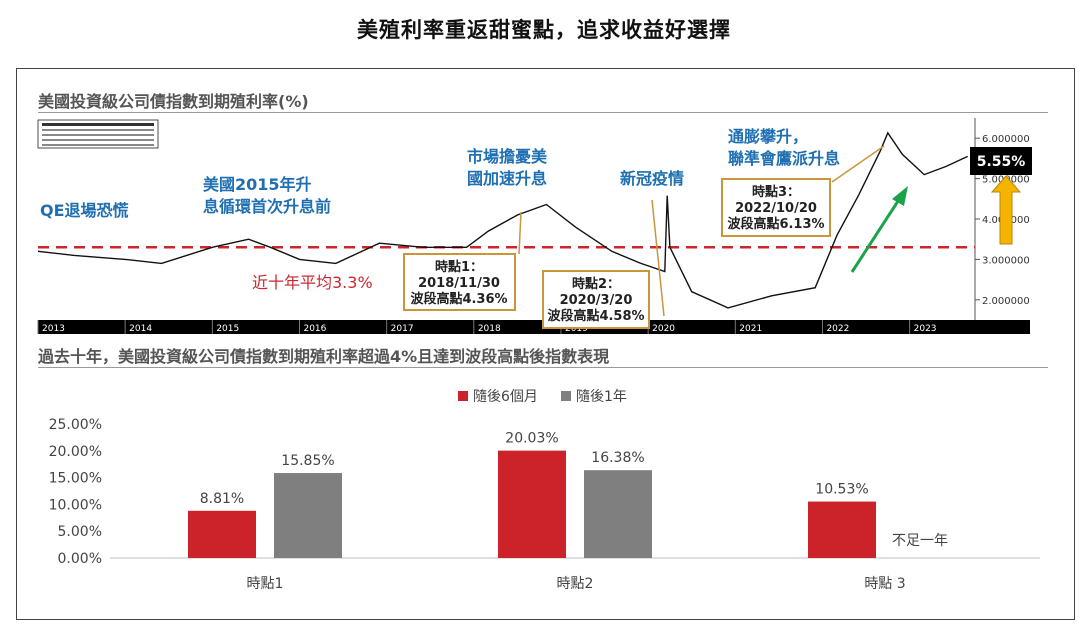 This screenshot has height=628, width=1088. Describe the element at coordinates (53, 329) in the screenshot. I see `line-x-tick-label: 2013` at that location.